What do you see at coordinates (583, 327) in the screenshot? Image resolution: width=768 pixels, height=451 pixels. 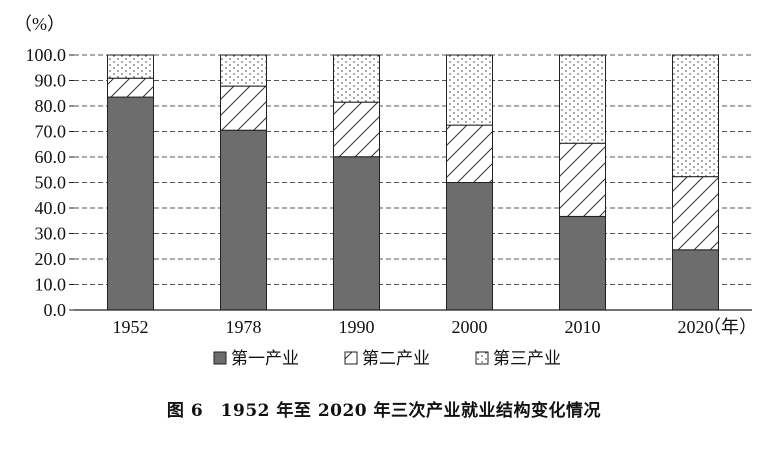 I see `x-tick-label: 2010` at bounding box center [583, 327].